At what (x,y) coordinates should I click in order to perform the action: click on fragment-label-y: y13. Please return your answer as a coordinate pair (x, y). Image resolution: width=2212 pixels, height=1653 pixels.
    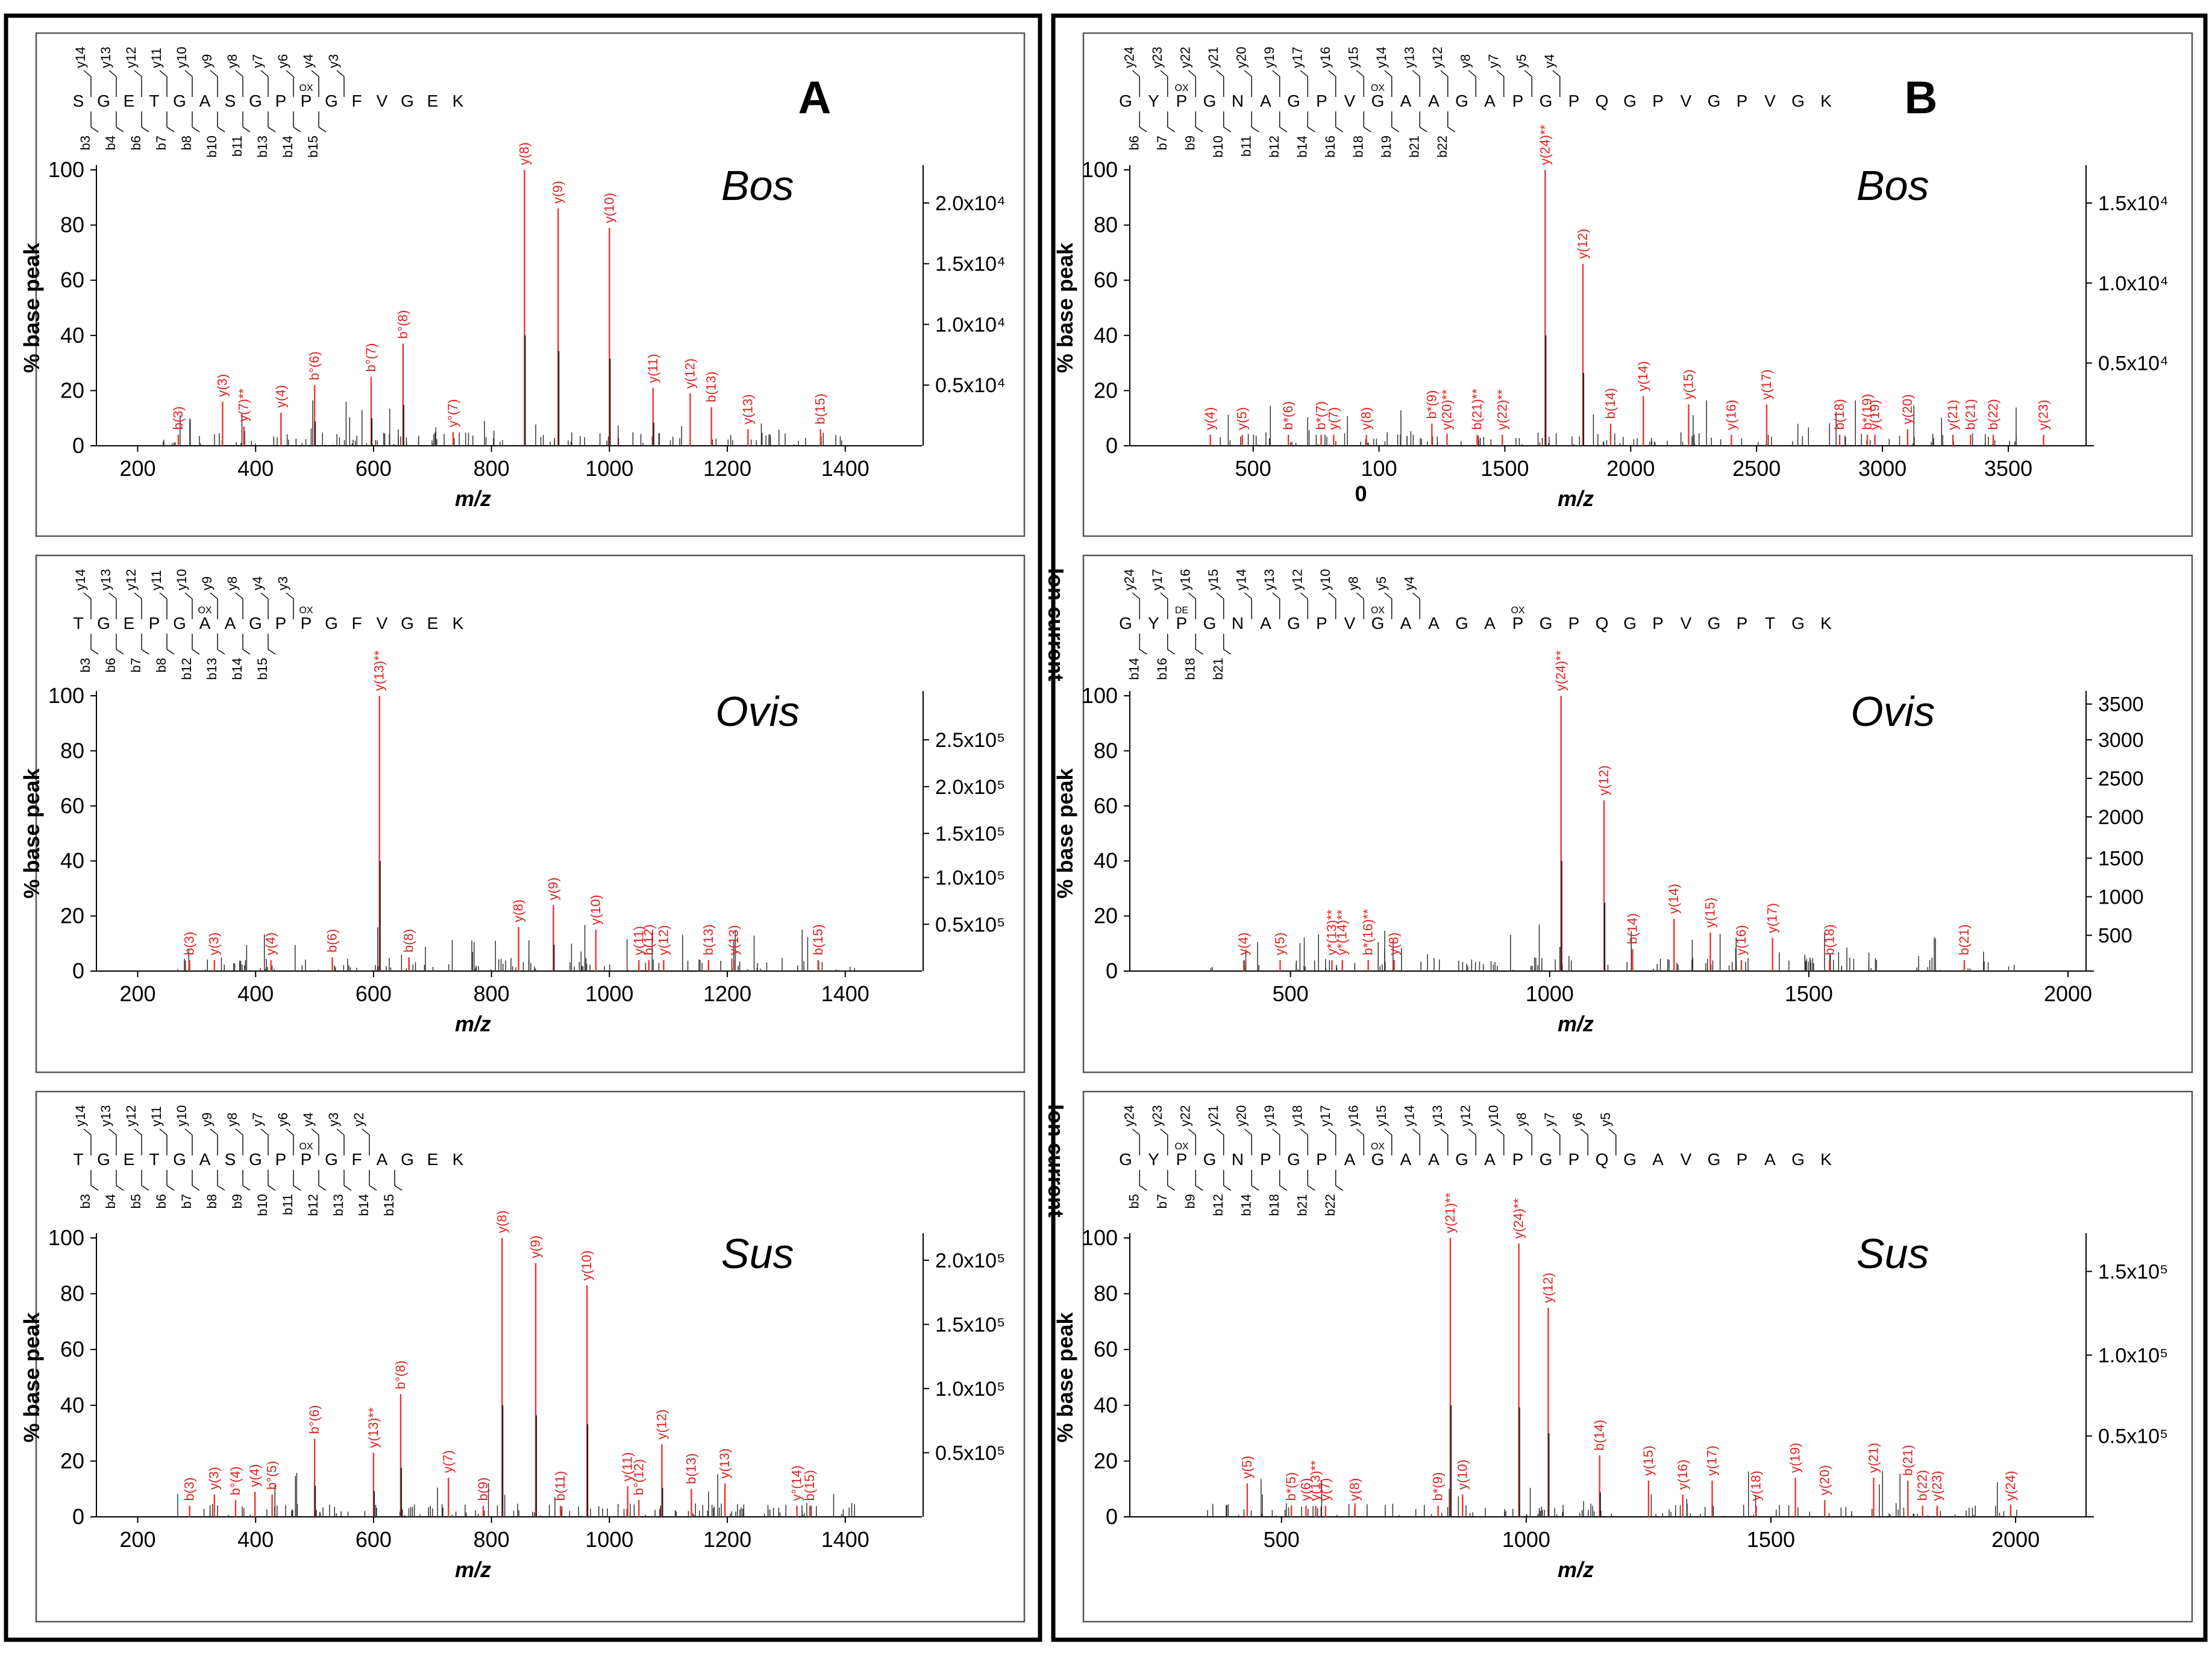
    Looking at the image, I should click on (1437, 1116).